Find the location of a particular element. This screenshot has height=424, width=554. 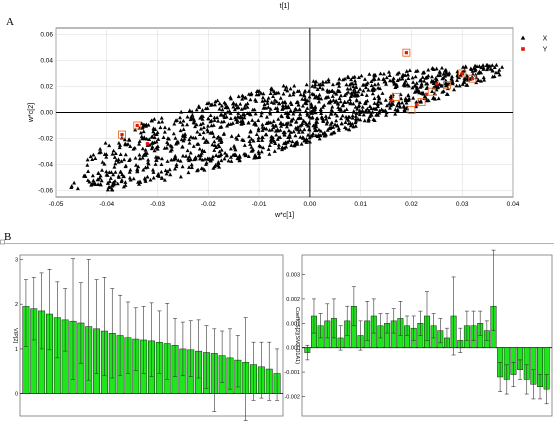

y-tick-label: 0.04 is located at coordinates (46, 61).